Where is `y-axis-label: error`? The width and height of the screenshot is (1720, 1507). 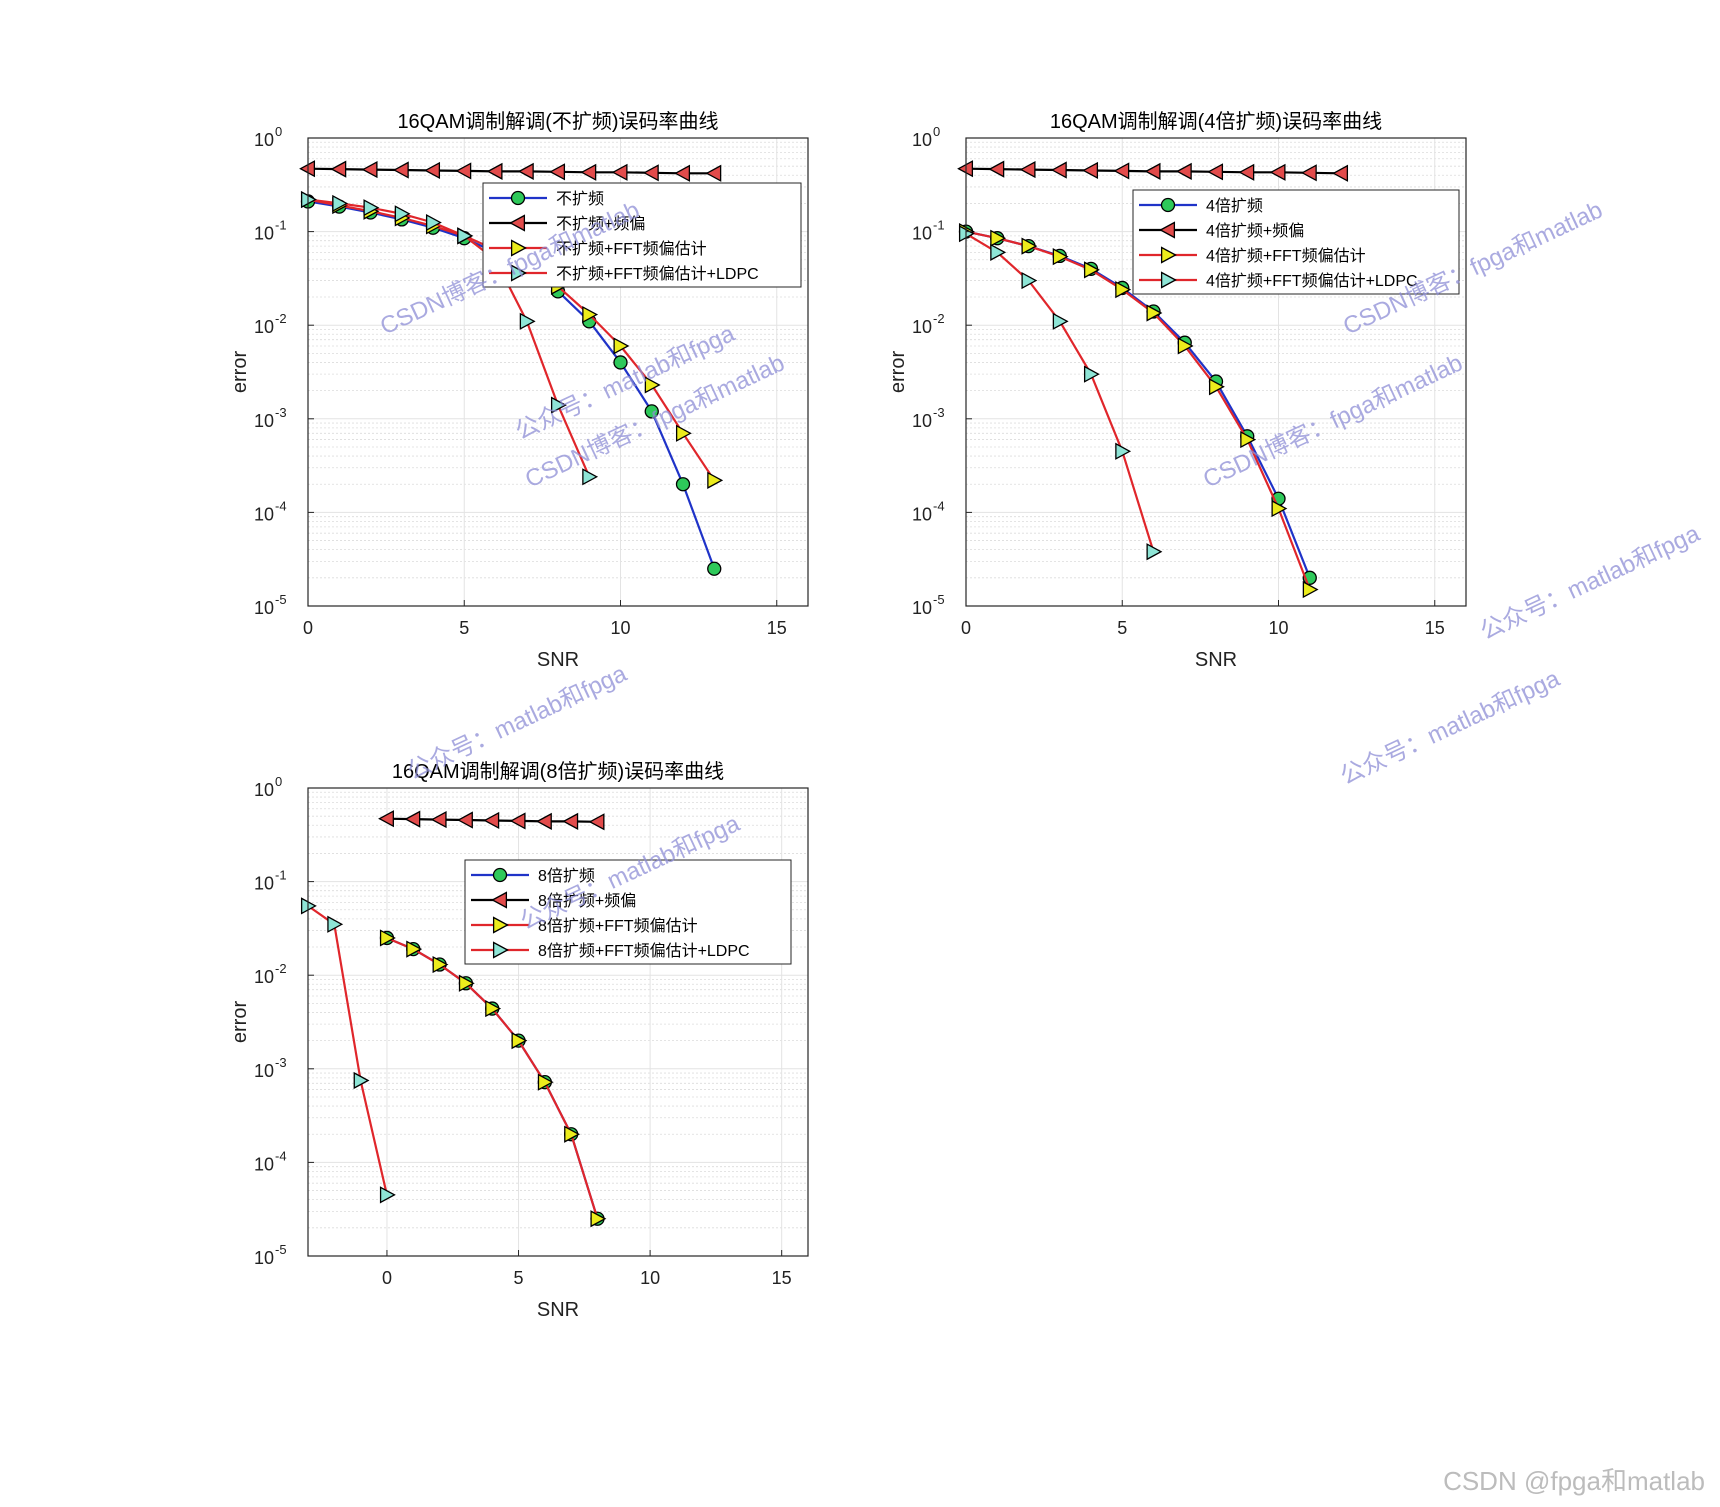 y-axis-label: error is located at coordinates (240, 372).